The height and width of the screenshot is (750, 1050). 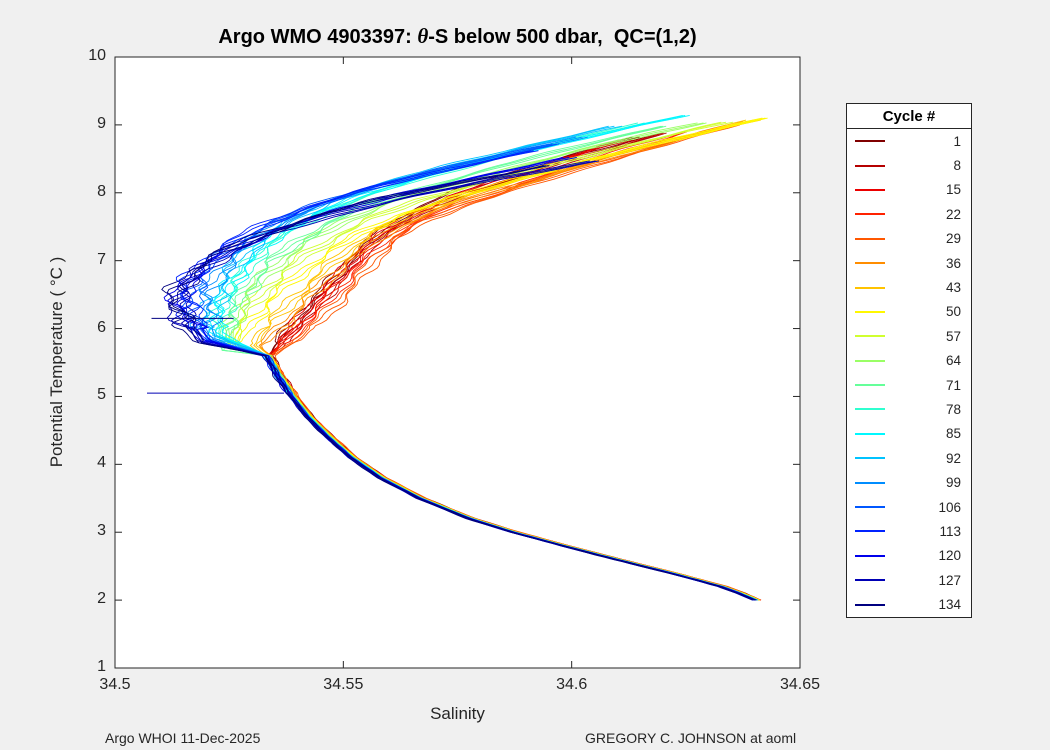 What do you see at coordinates (572, 684) in the screenshot?
I see `x-tick-label: 34.6` at bounding box center [572, 684].